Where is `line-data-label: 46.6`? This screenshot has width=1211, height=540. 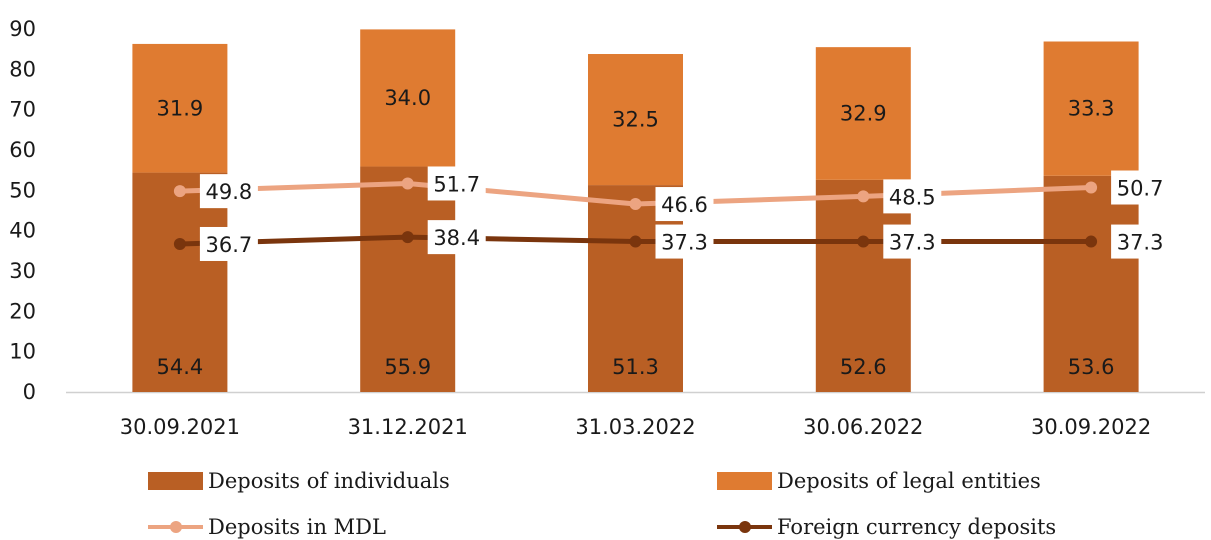
line-data-label: 46.6 is located at coordinates (684, 205).